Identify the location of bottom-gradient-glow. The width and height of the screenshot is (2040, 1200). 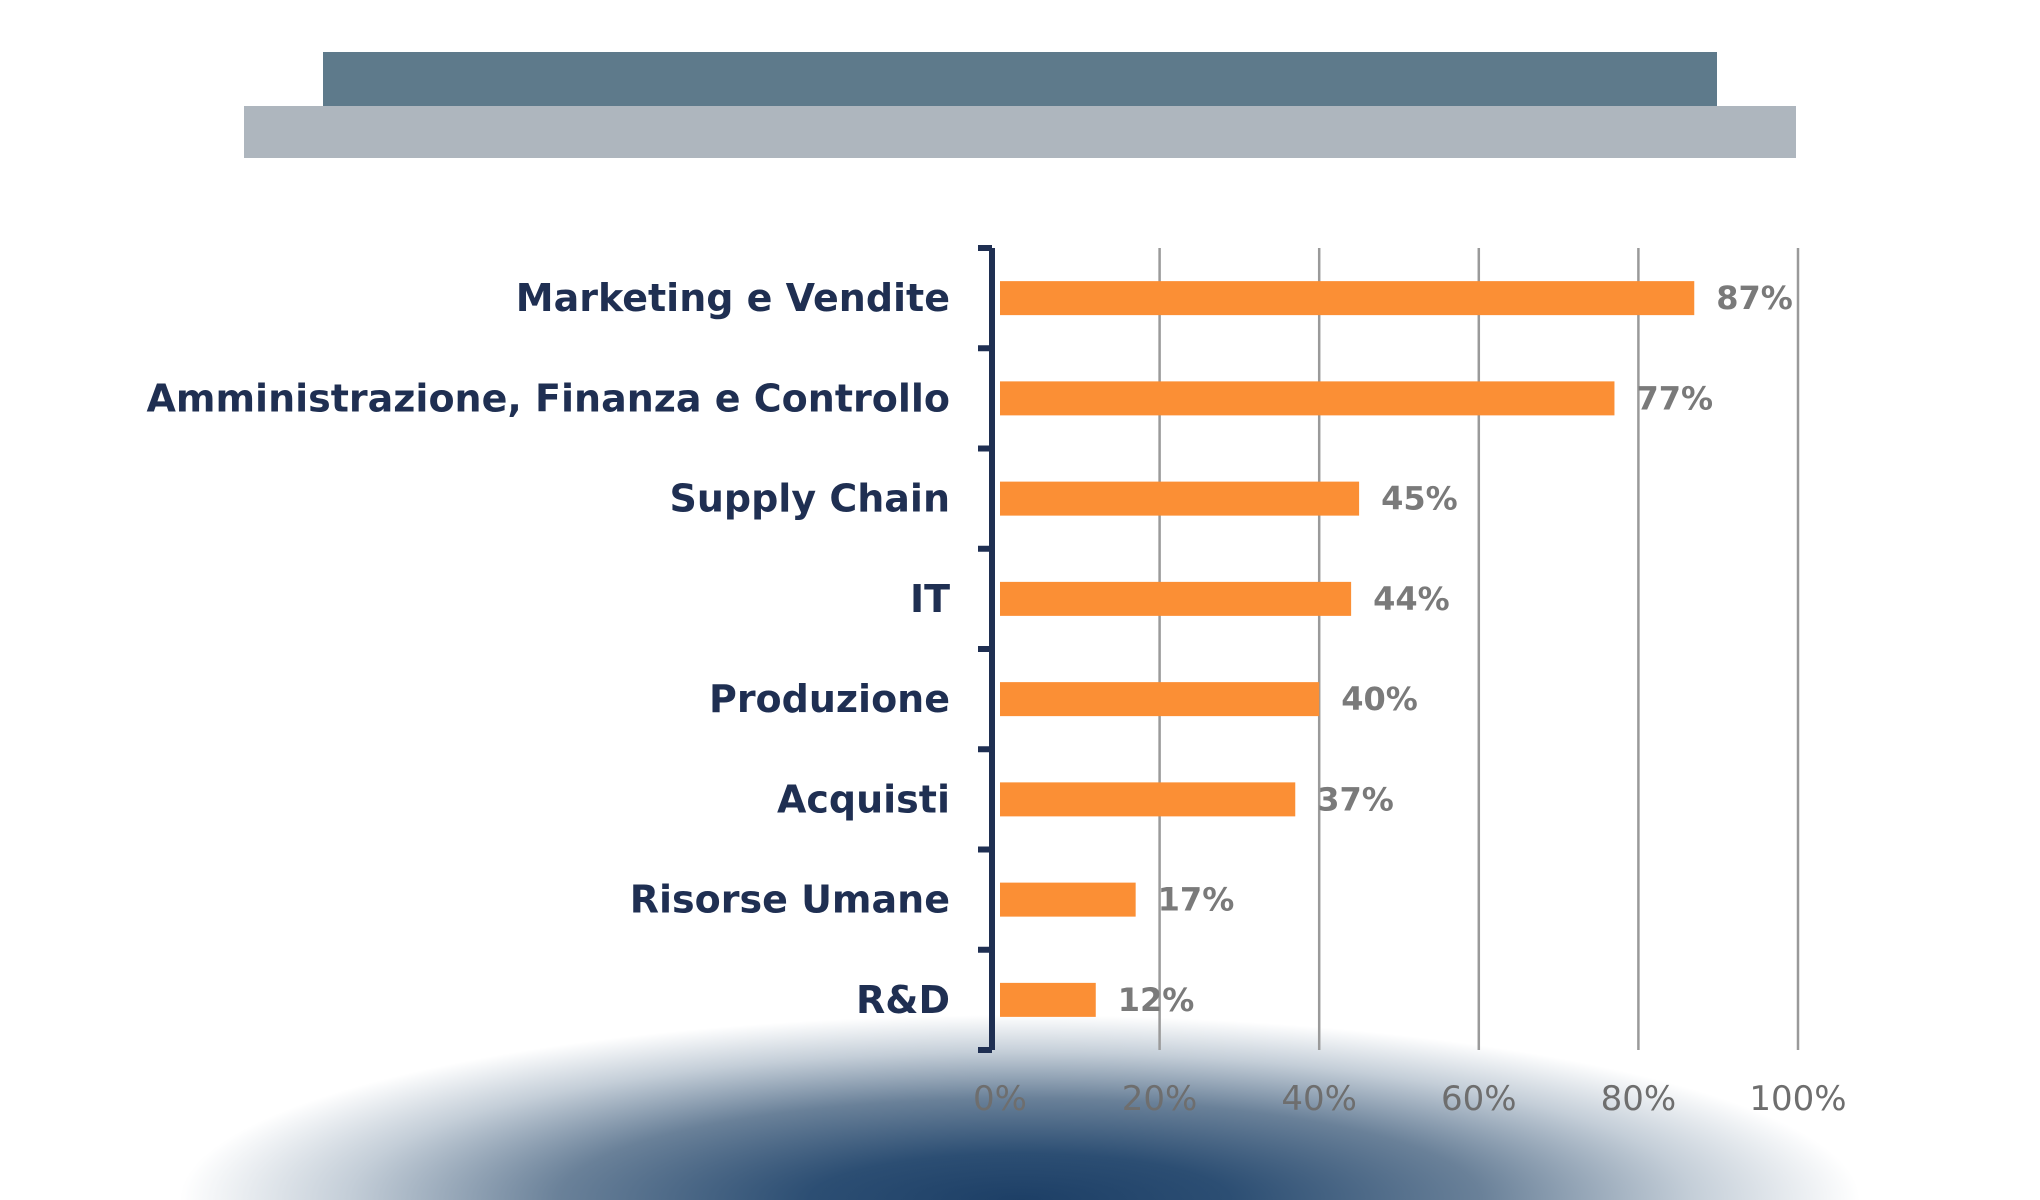
(1020, 1107).